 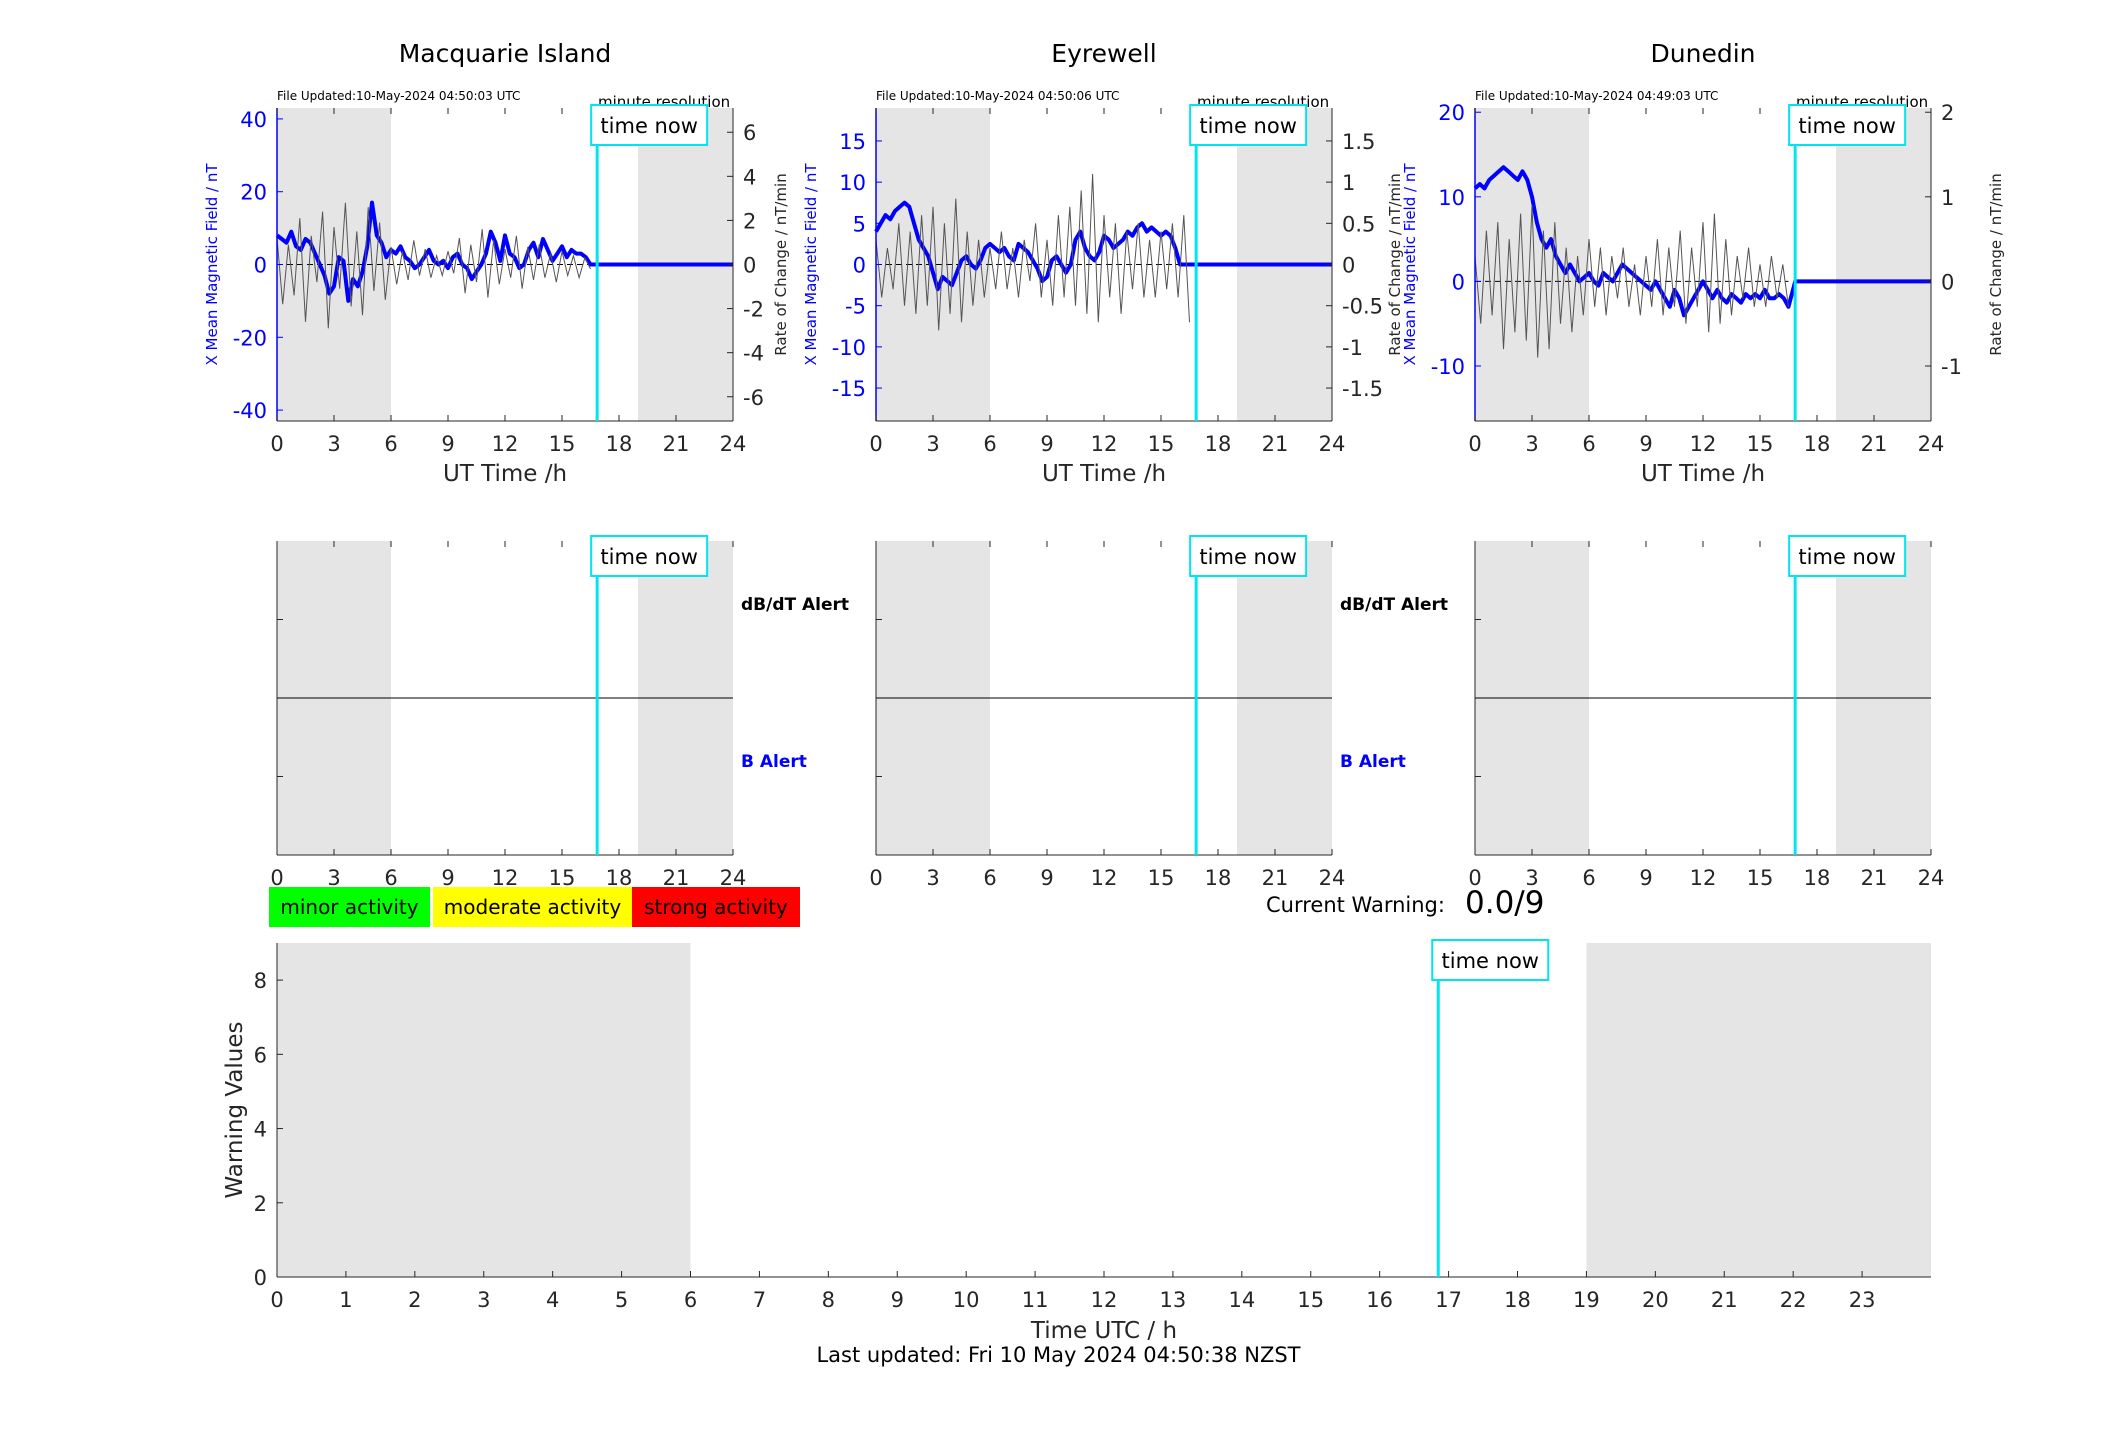 I want to click on x-tick-label: 22, so click(x=1793, y=1300).